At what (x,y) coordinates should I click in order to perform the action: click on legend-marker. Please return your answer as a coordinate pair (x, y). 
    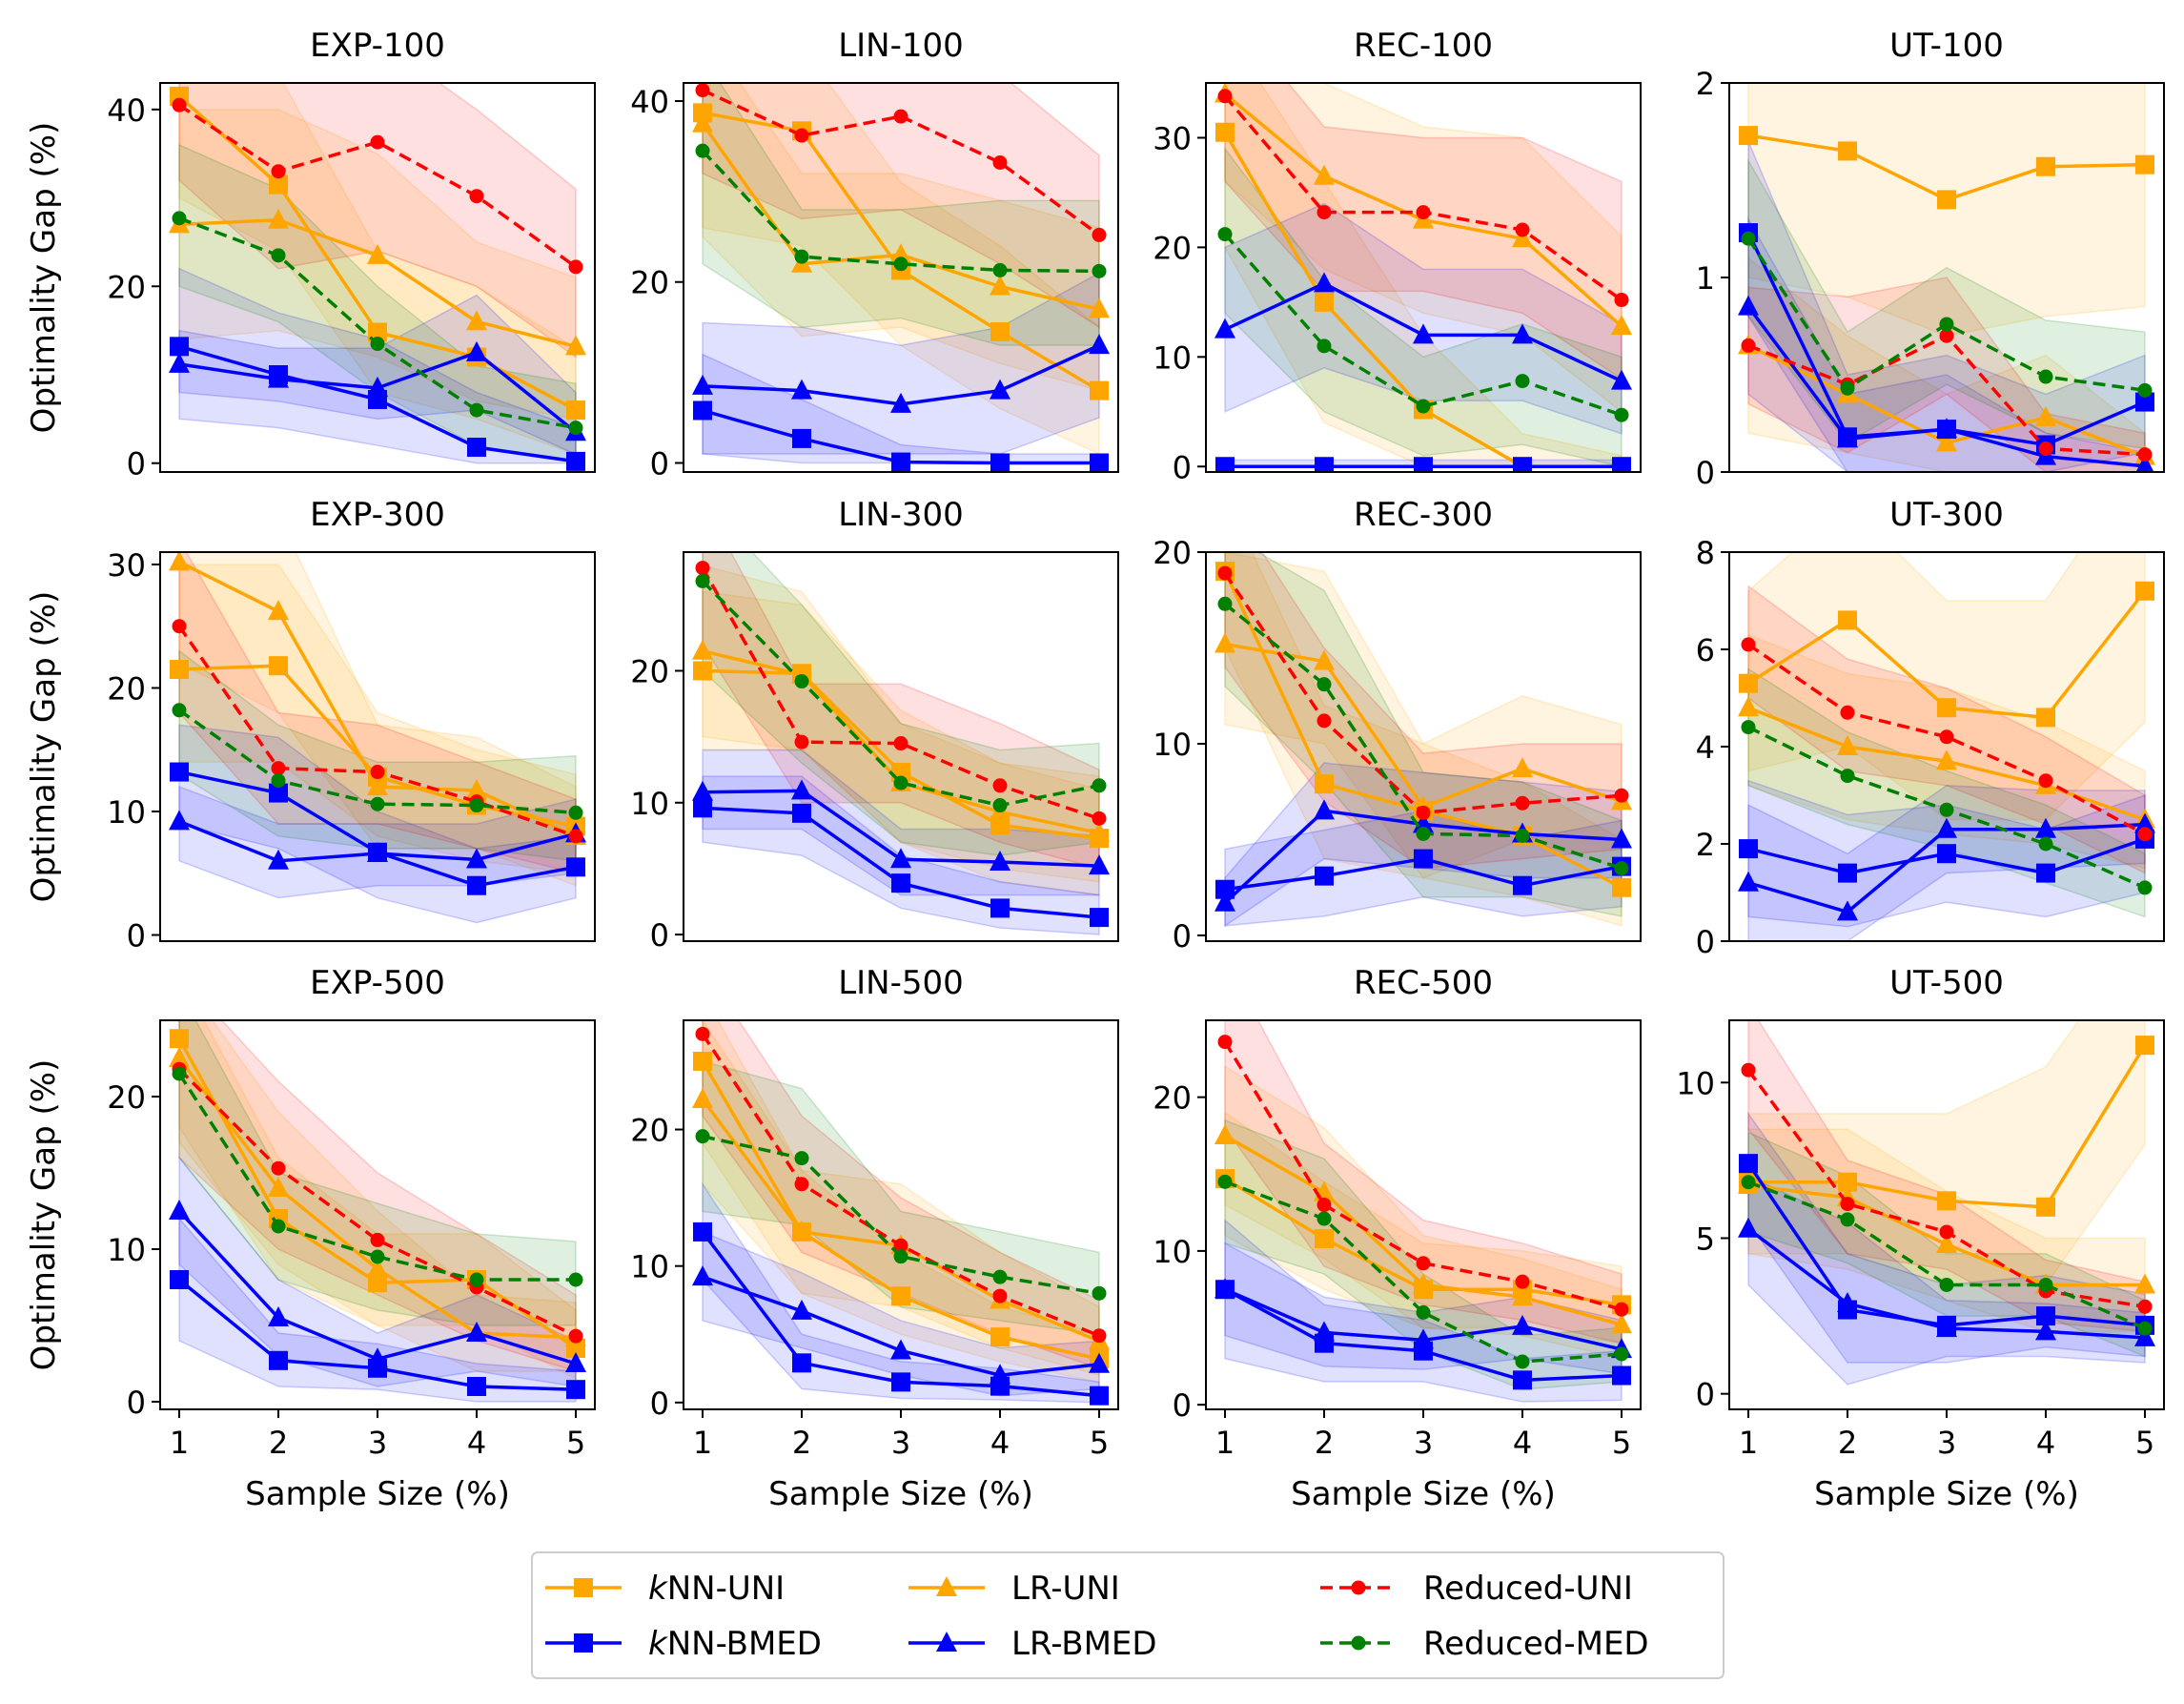
    Looking at the image, I should click on (1358, 1588).